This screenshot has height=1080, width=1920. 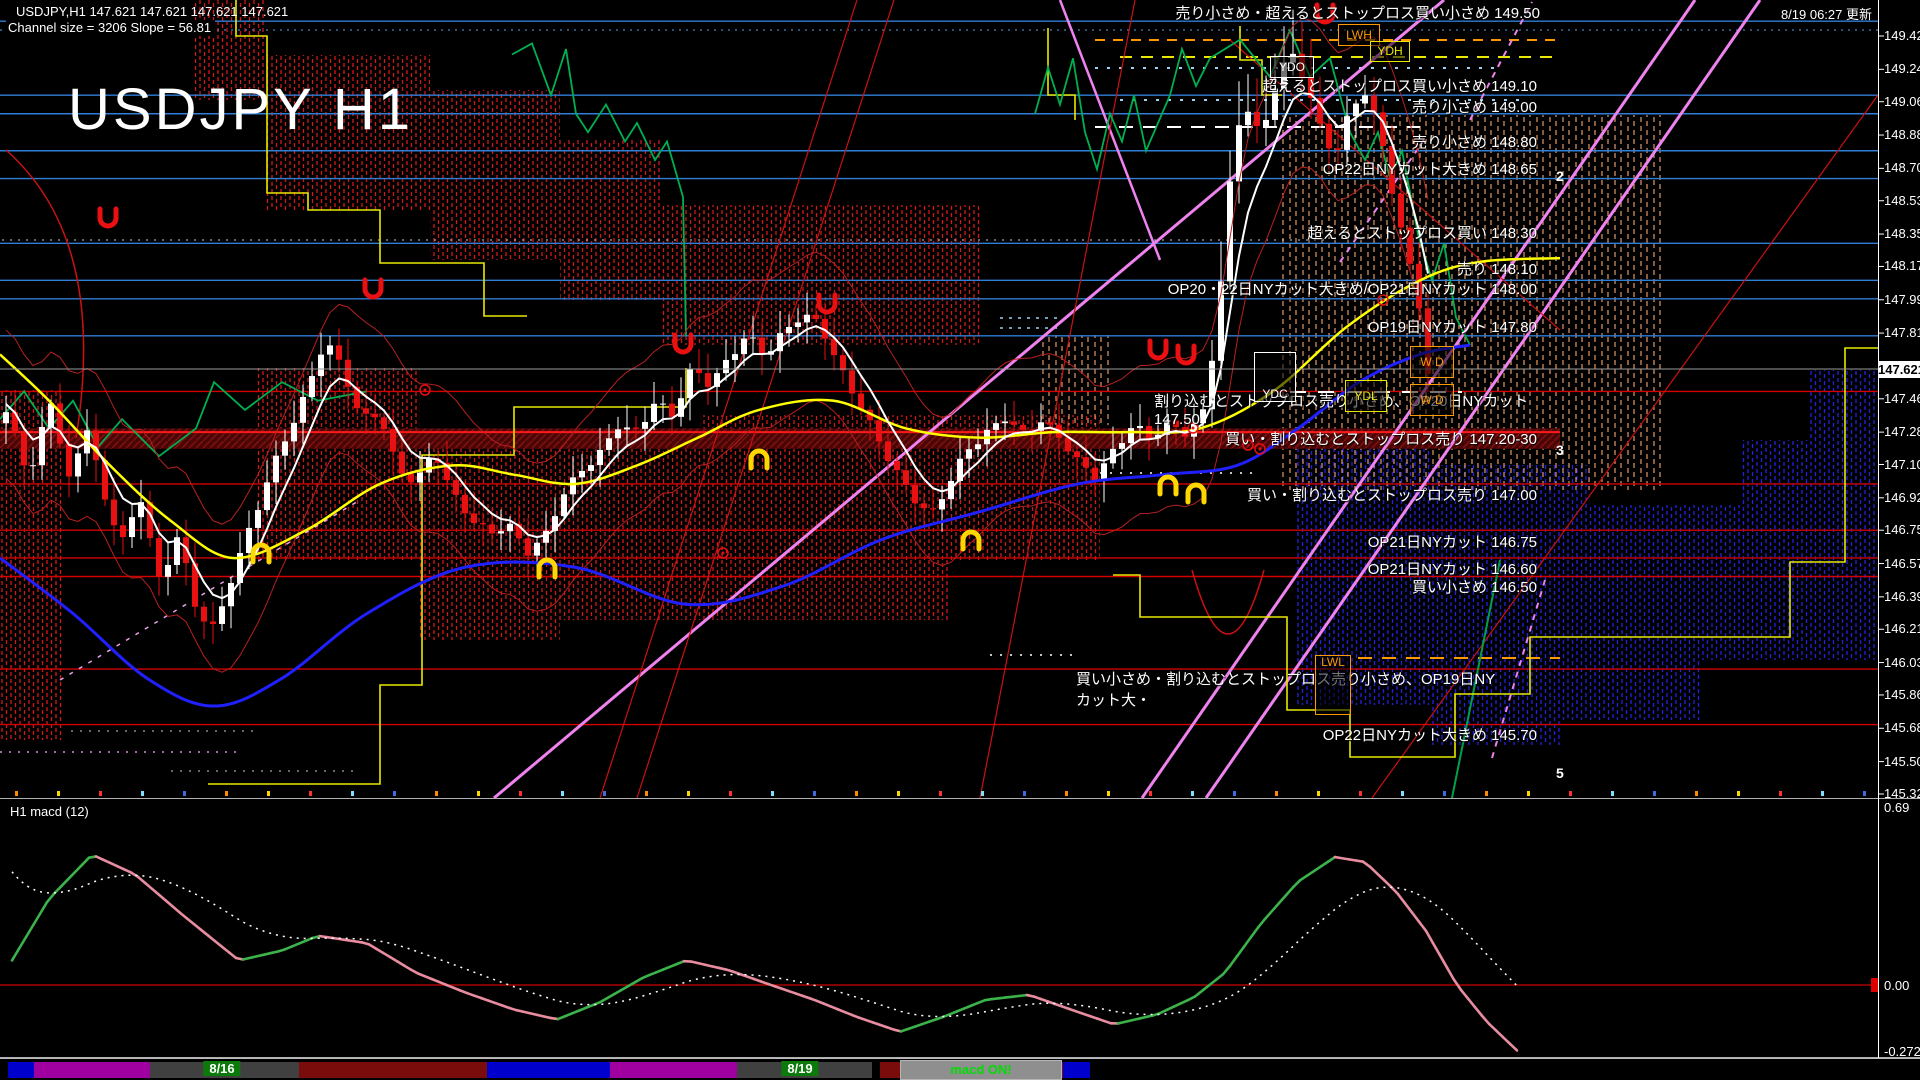 I want to click on axis-tick-label: 147.460, so click(x=1902, y=398).